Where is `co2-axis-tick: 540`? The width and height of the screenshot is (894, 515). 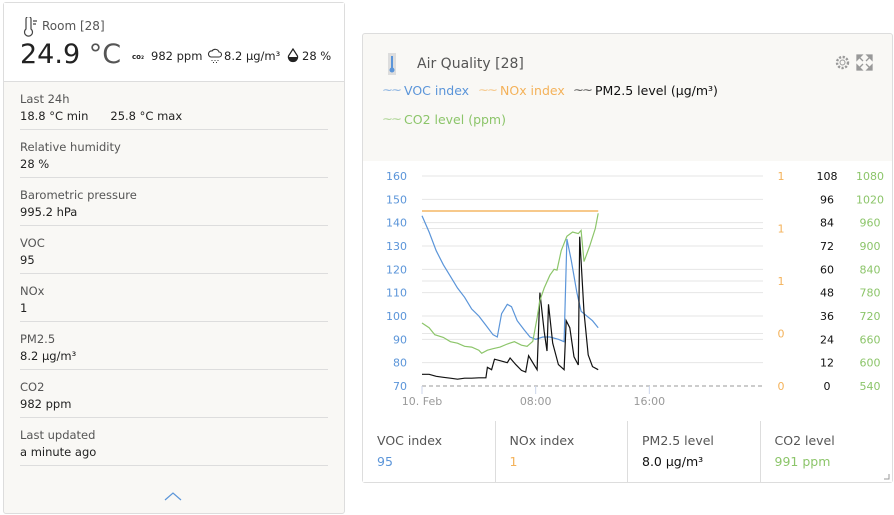
co2-axis-tick: 540 is located at coordinates (870, 386).